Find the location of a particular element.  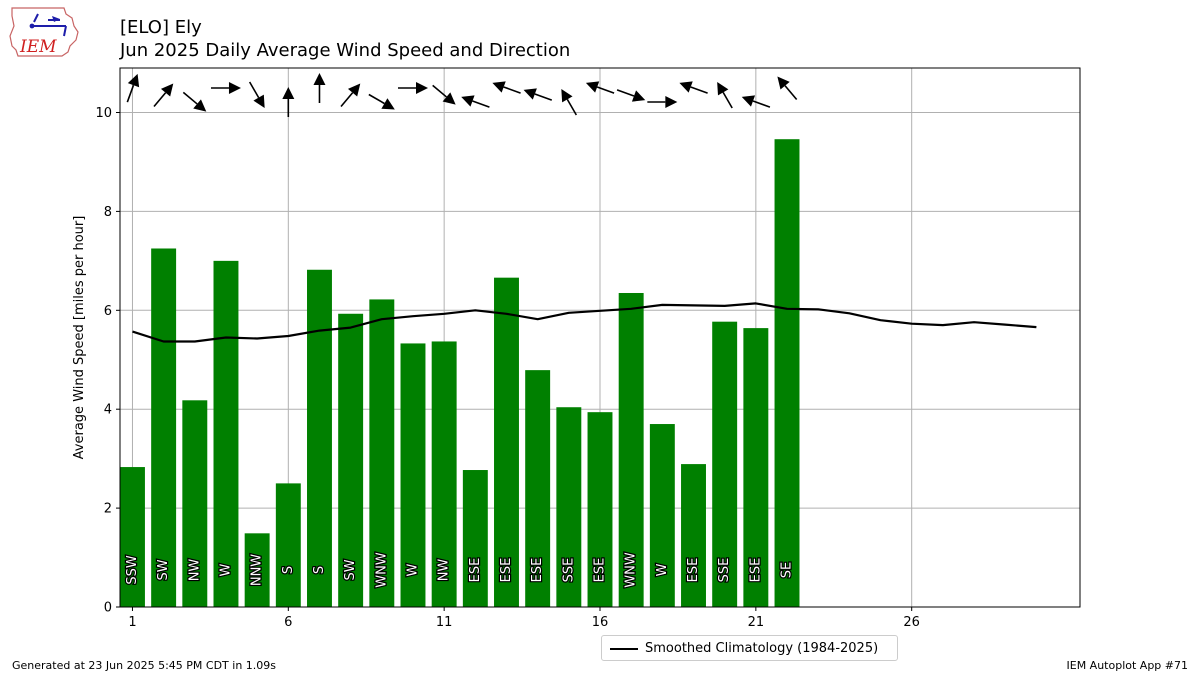

y-tick-label: 4 is located at coordinates (108, 410).